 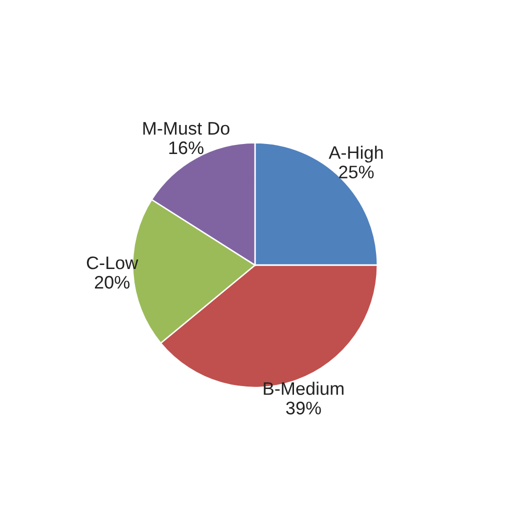 What do you see at coordinates (356, 172) in the screenshot?
I see `data-label: 25%` at bounding box center [356, 172].